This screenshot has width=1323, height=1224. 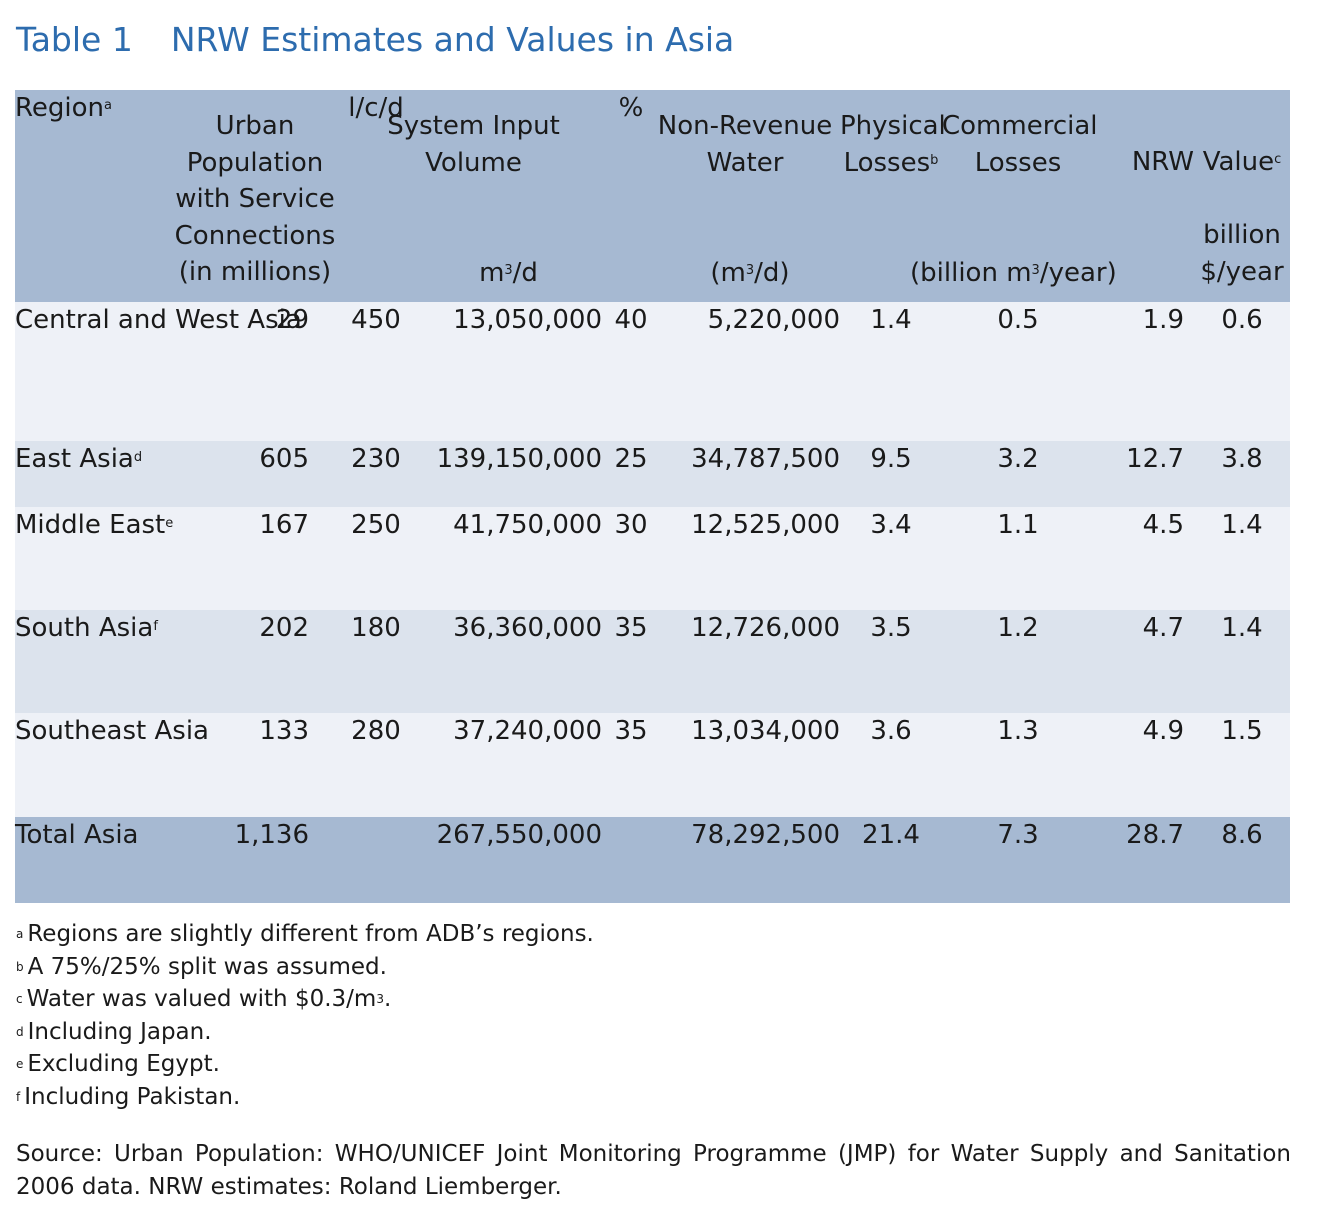 I want to click on total-region: Total Asia, so click(x=94, y=860).